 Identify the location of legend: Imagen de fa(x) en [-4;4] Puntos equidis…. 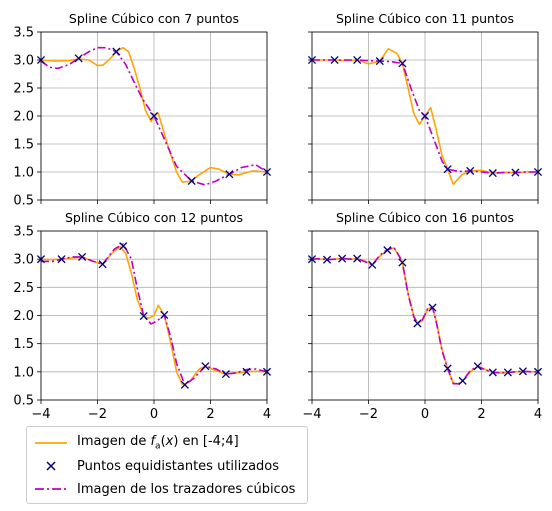
(167, 465).